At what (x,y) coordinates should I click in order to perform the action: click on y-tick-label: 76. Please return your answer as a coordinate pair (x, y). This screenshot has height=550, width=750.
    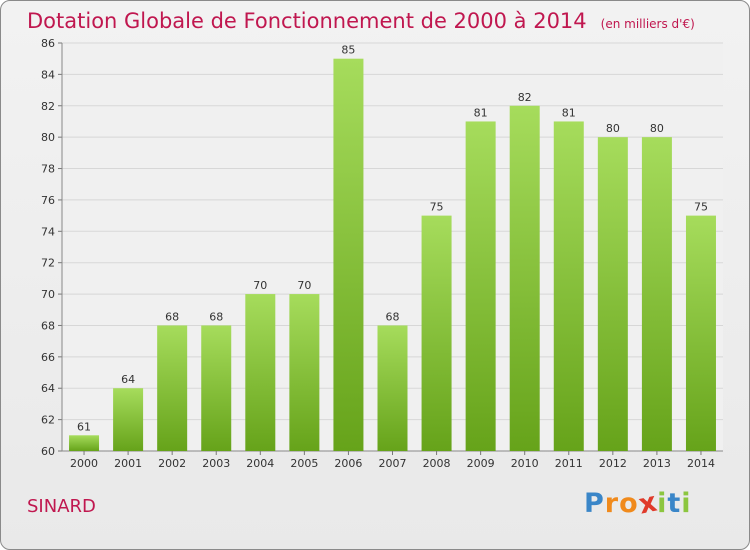
    Looking at the image, I should click on (48, 200).